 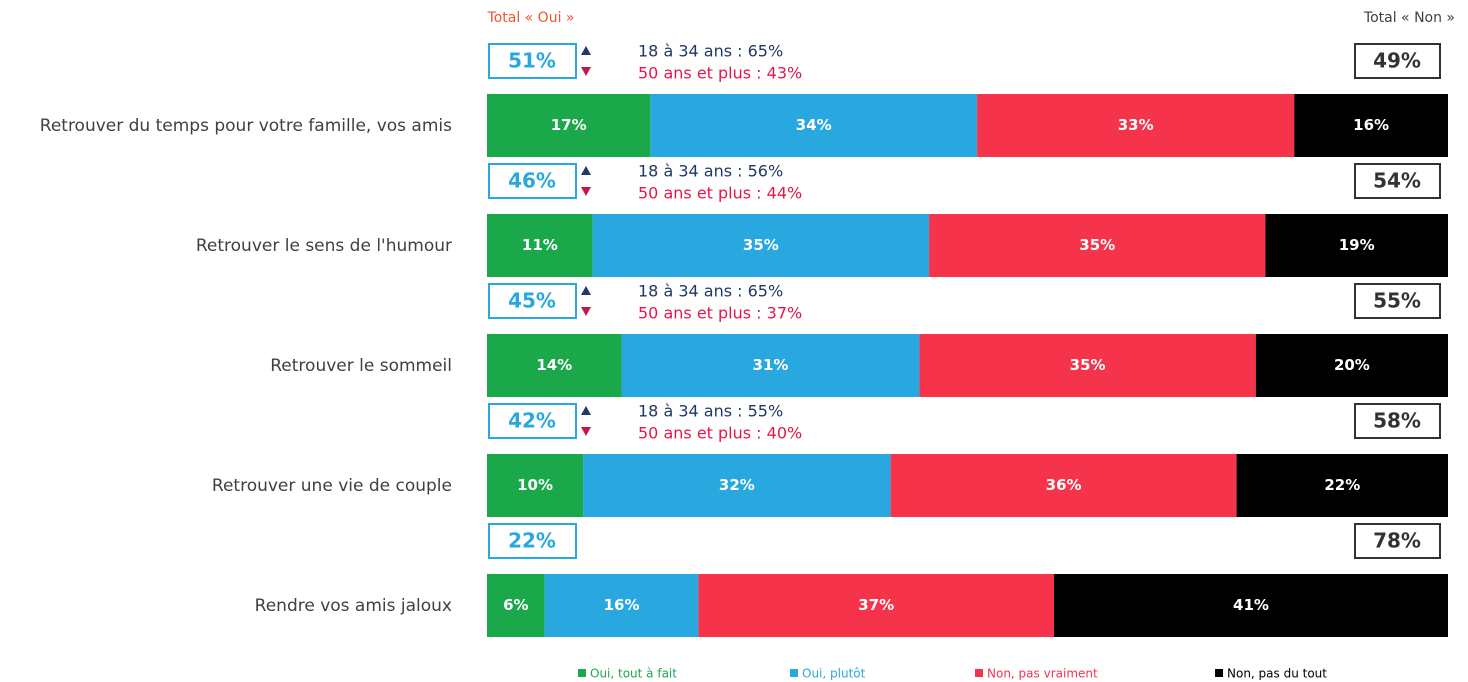 I want to click on value-label: 19%, so click(x=1357, y=245).